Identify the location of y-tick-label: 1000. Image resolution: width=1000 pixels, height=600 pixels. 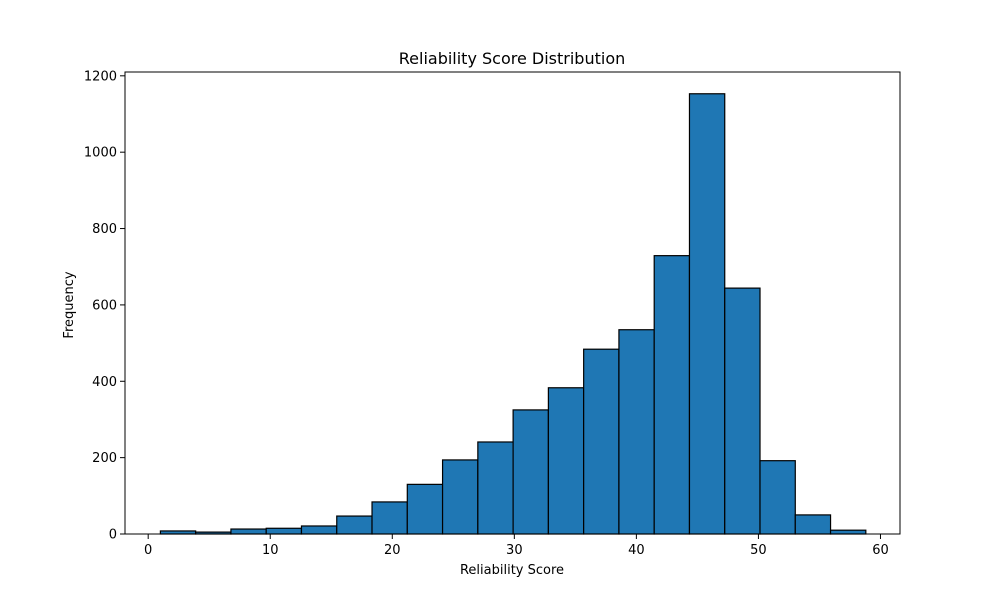
(100, 153).